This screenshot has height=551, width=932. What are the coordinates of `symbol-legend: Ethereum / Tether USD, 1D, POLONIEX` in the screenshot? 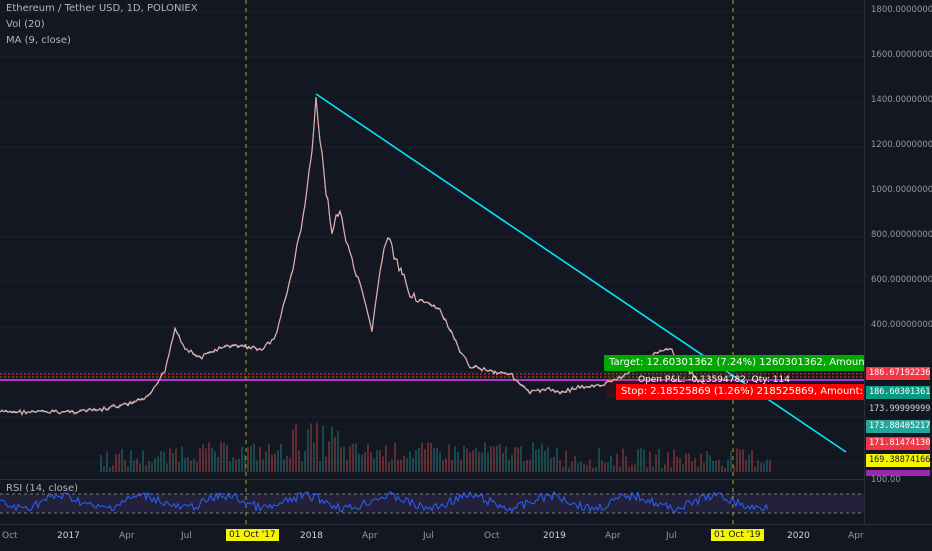 It's located at (102, 8).